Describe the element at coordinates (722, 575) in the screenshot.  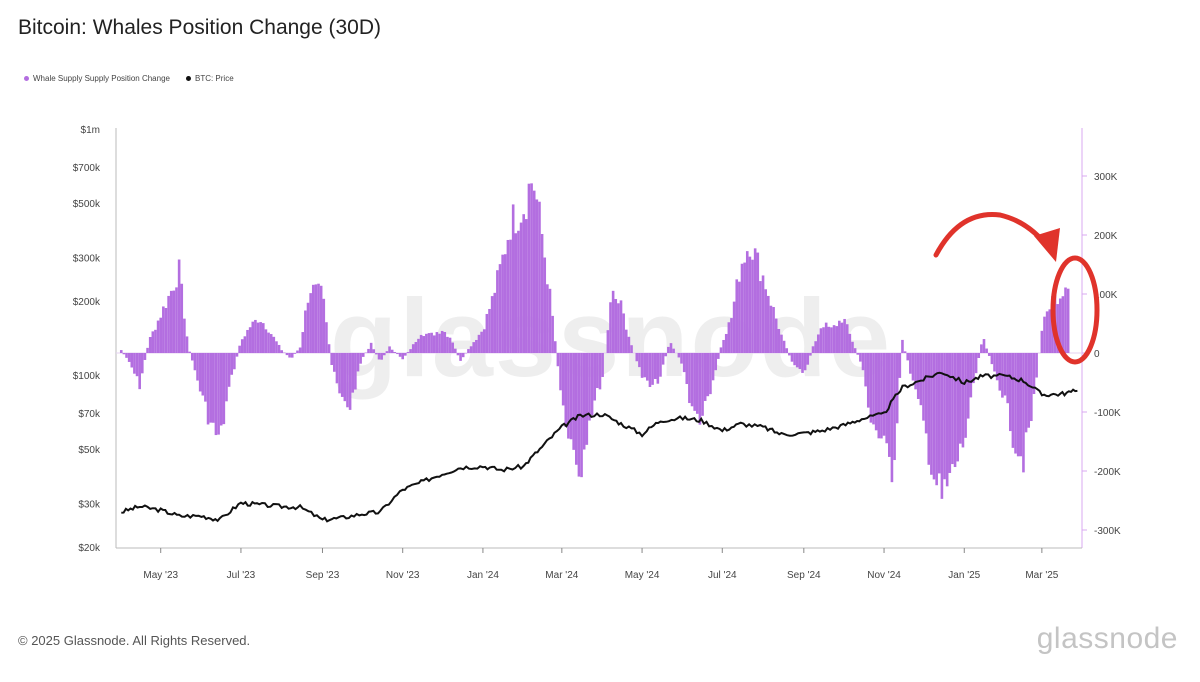
I see `x-tick-label: Jul '24` at that location.